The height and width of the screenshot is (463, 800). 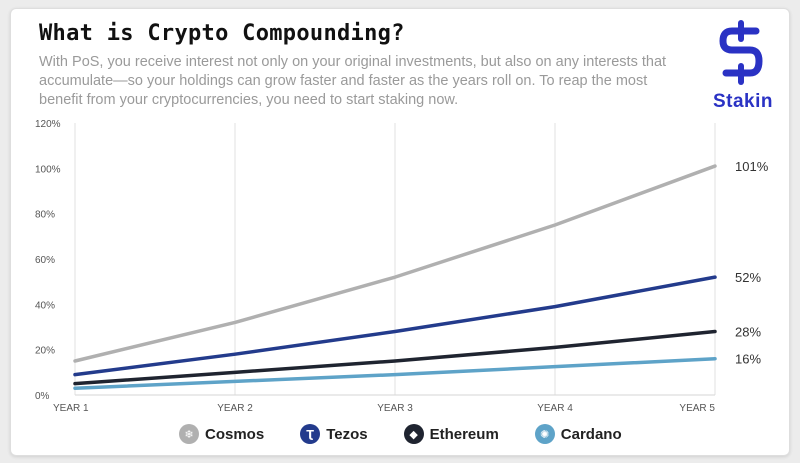 What do you see at coordinates (395, 408) in the screenshot?
I see `x-tick-label: YEAR 3` at bounding box center [395, 408].